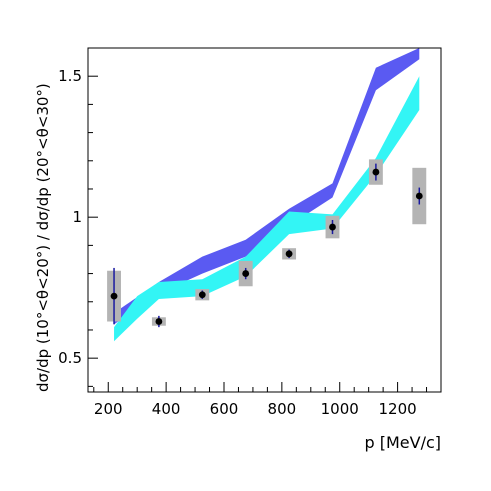 Image resolution: width=491 pixels, height=491 pixels. What do you see at coordinates (108, 409) in the screenshot?
I see `x-tick-label: 200` at bounding box center [108, 409].